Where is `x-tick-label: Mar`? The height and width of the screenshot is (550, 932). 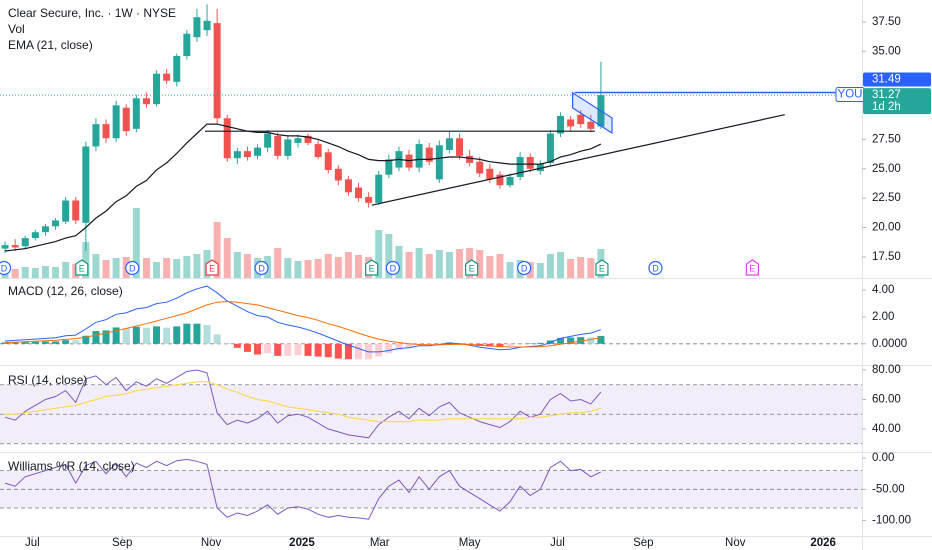
x-tick-label: Mar is located at coordinates (380, 543).